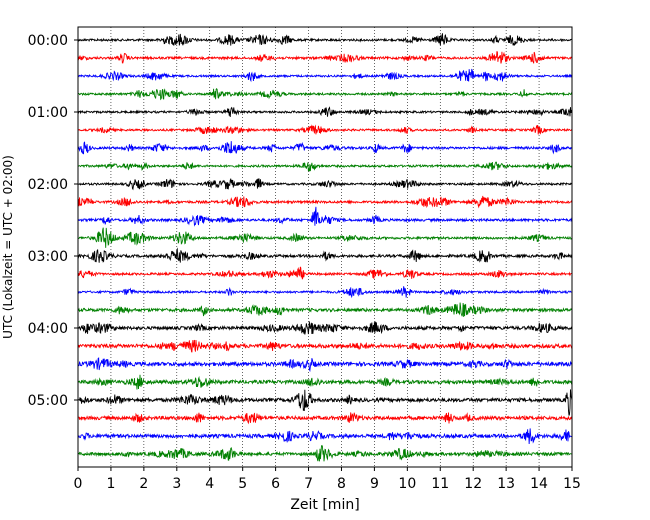  What do you see at coordinates (327, 479) in the screenshot?
I see `x-axis: 0 1 2 3 4 5 6 7 8 9 10 11 12 13 14 15` at bounding box center [327, 479].